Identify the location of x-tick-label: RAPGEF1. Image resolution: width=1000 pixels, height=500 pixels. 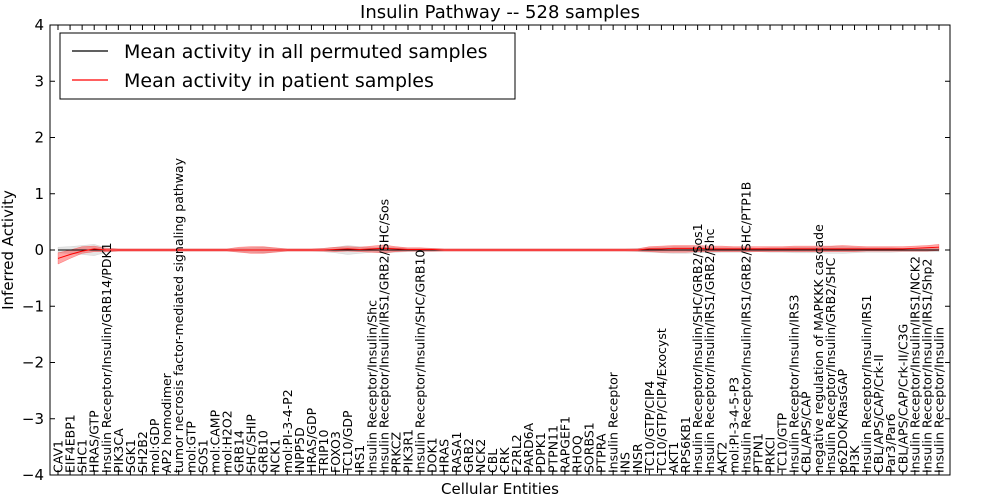
(564, 444).